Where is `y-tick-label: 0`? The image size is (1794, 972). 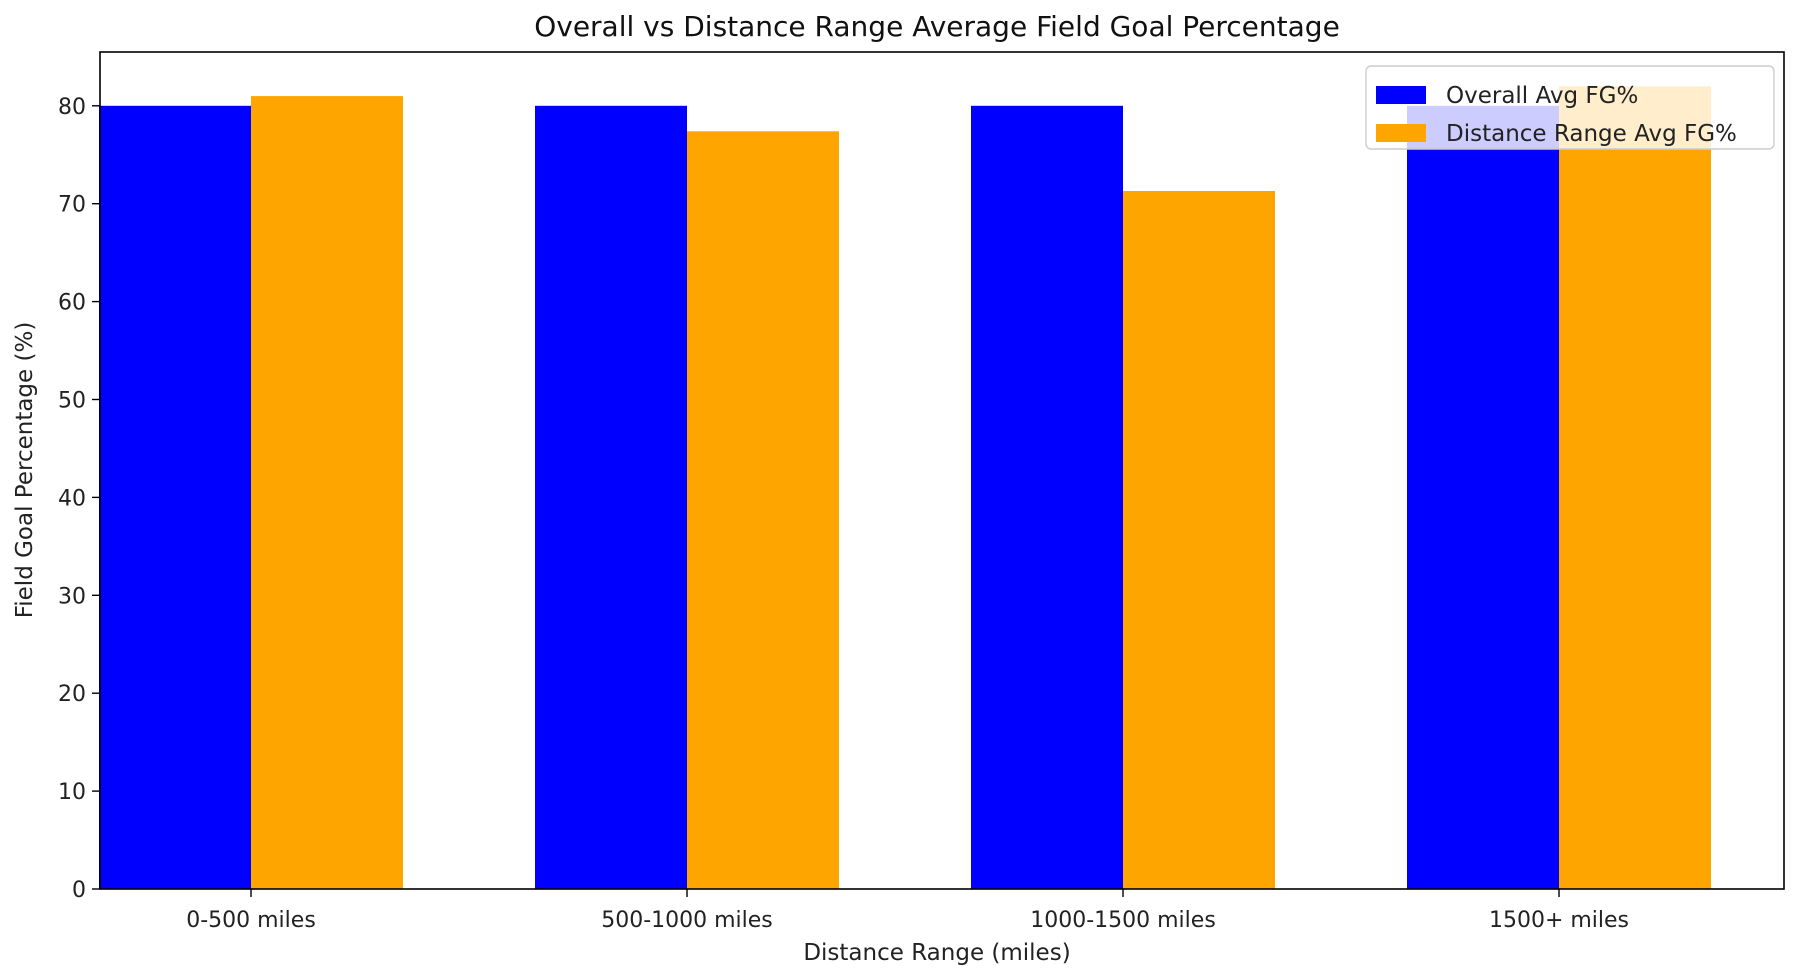
y-tick-label: 0 is located at coordinates (79, 890).